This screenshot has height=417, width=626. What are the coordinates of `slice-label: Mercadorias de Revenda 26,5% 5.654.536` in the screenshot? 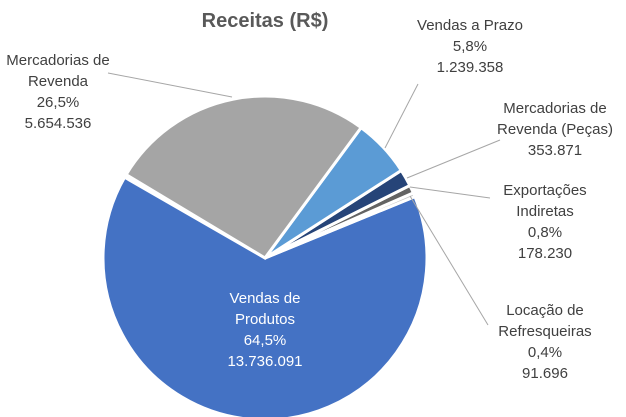 It's located at (58, 92).